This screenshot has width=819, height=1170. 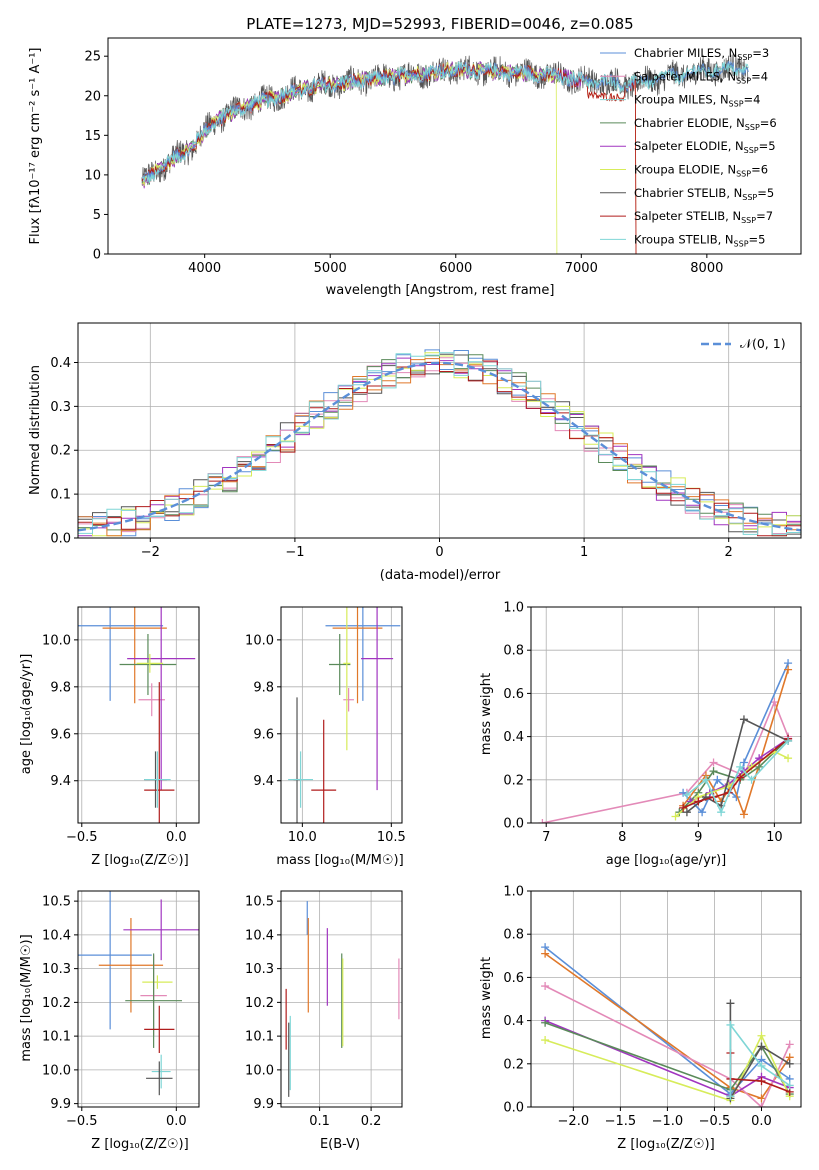 I want to click on mw-vs-age-line-red, so click(x=735, y=773).